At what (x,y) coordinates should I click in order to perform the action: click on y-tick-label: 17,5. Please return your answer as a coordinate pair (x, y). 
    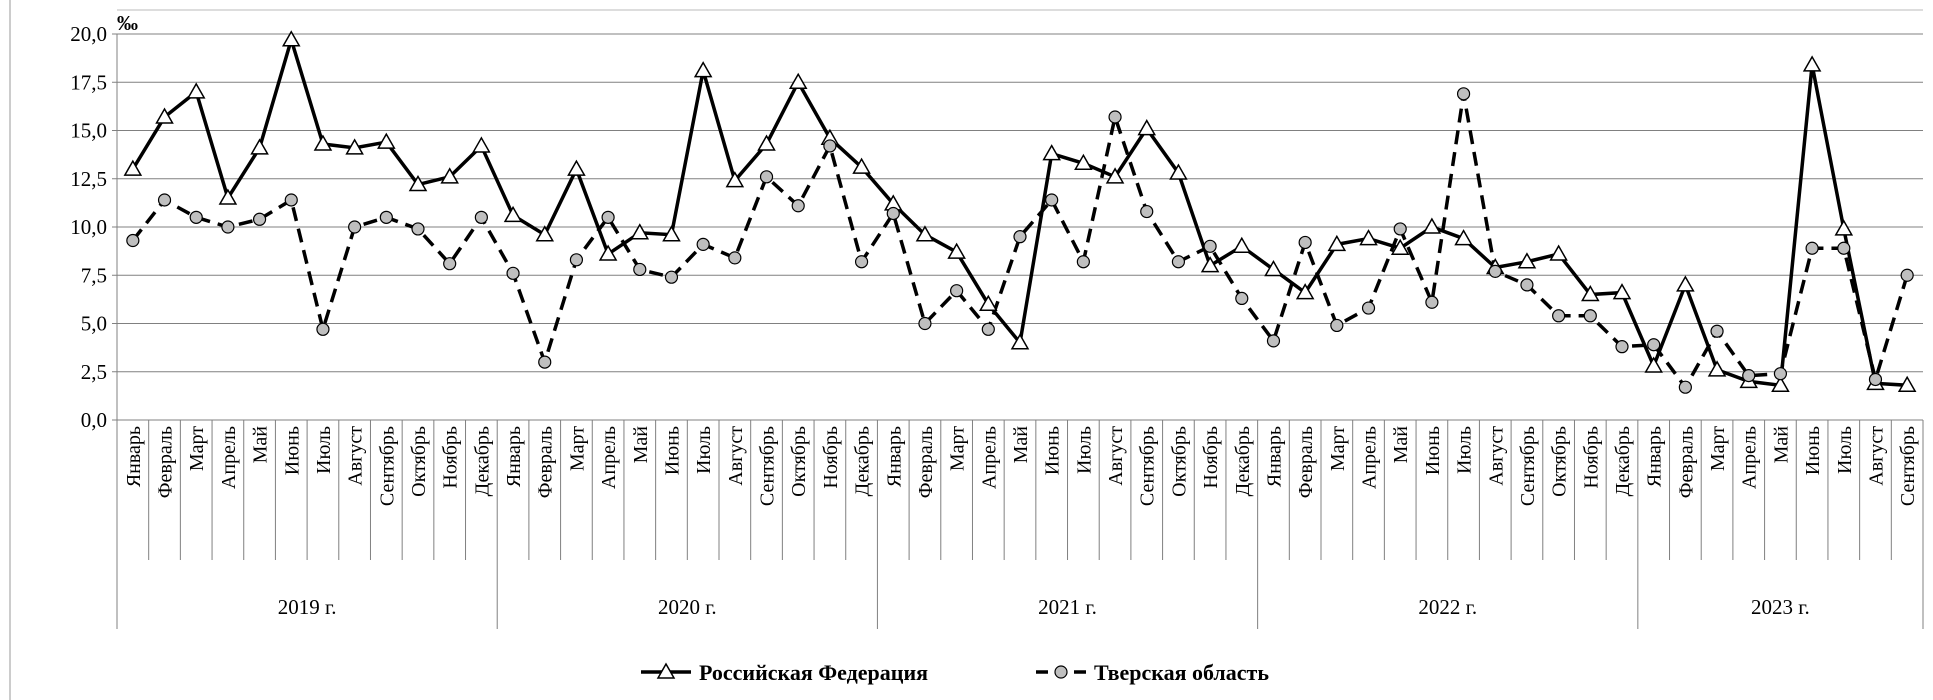
    Looking at the image, I should click on (88, 82).